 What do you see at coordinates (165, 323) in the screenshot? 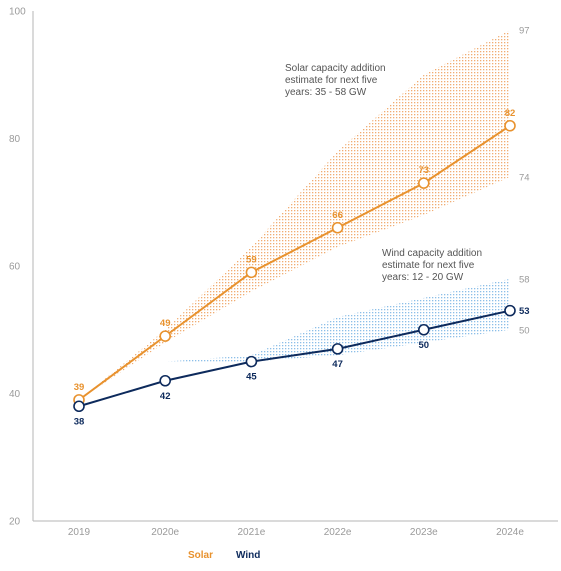
I see `data-label: 49` at bounding box center [165, 323].